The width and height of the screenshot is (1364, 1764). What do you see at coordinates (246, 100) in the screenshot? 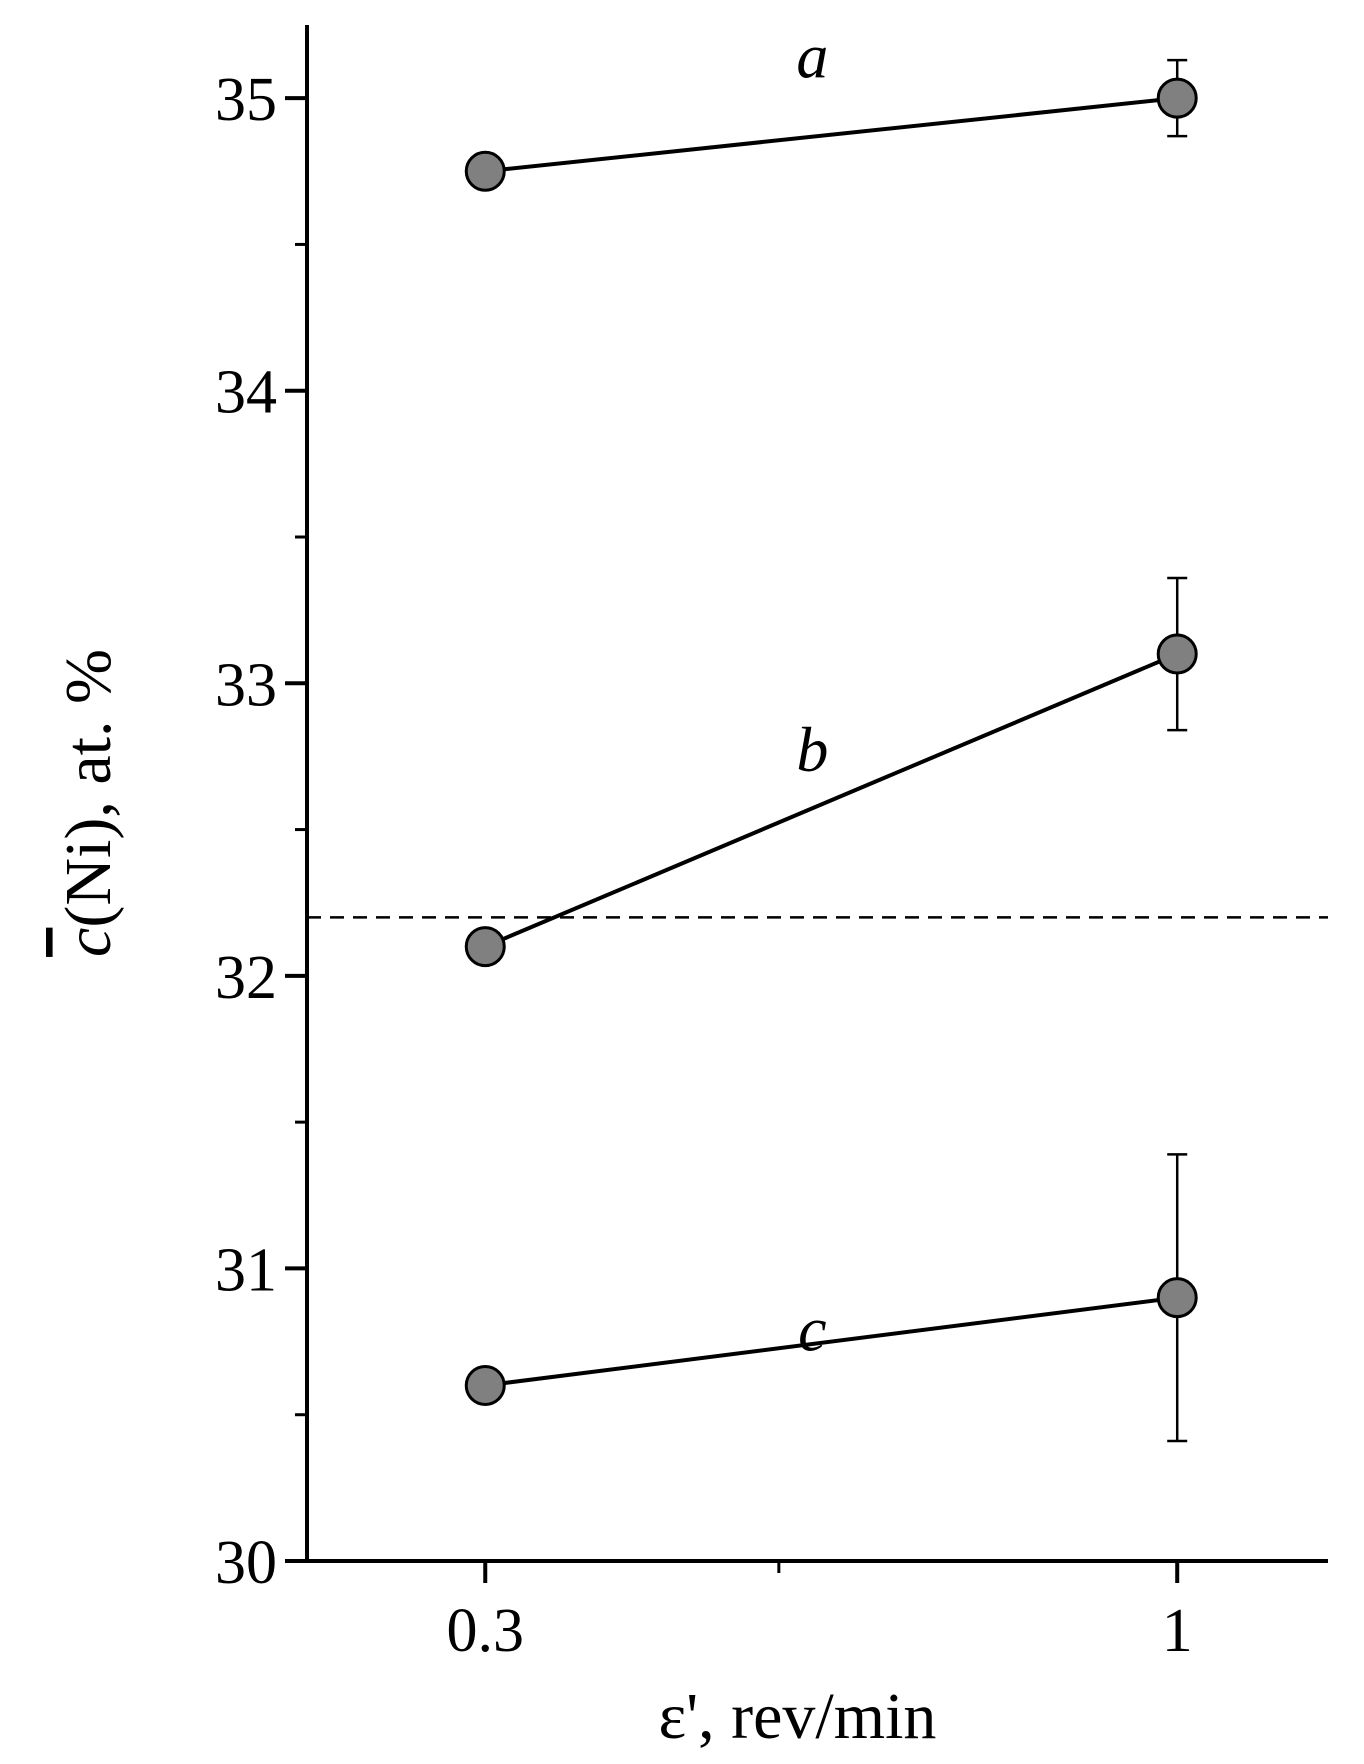
I see `y-tick-label: 35` at bounding box center [246, 100].